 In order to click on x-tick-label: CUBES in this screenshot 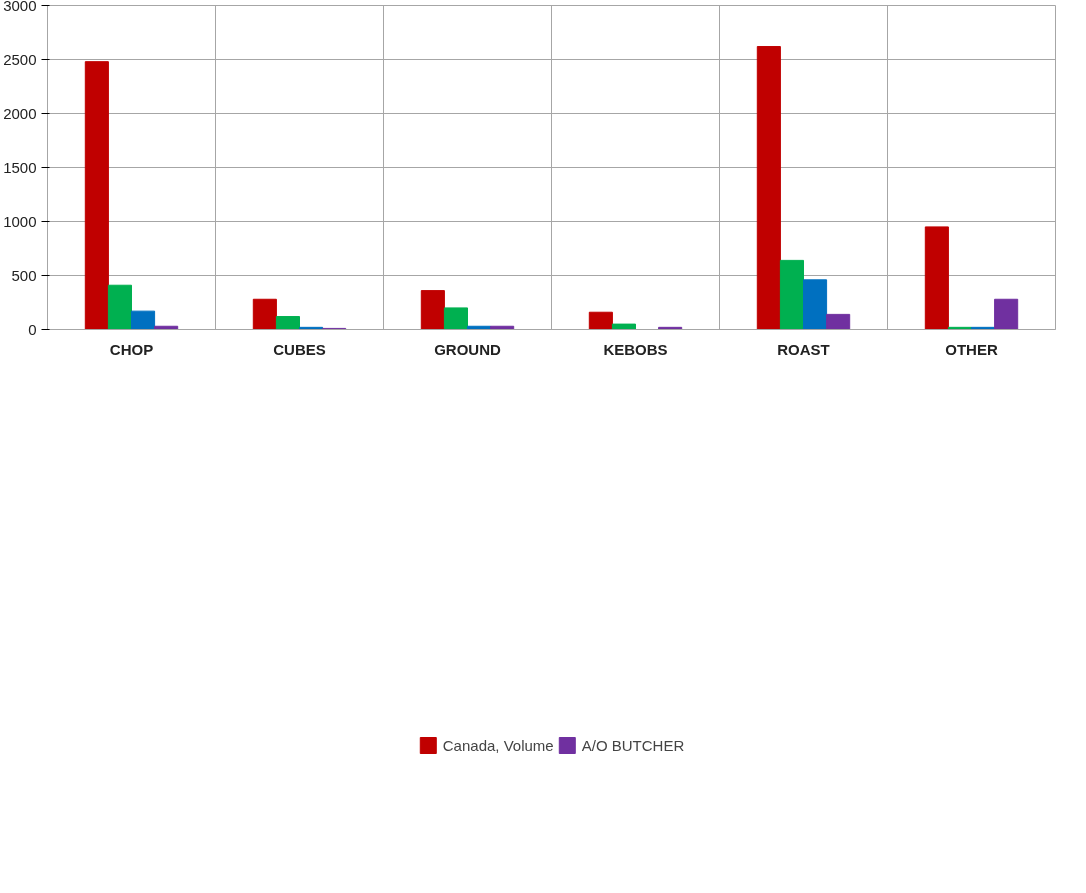, I will do `click(299, 349)`.